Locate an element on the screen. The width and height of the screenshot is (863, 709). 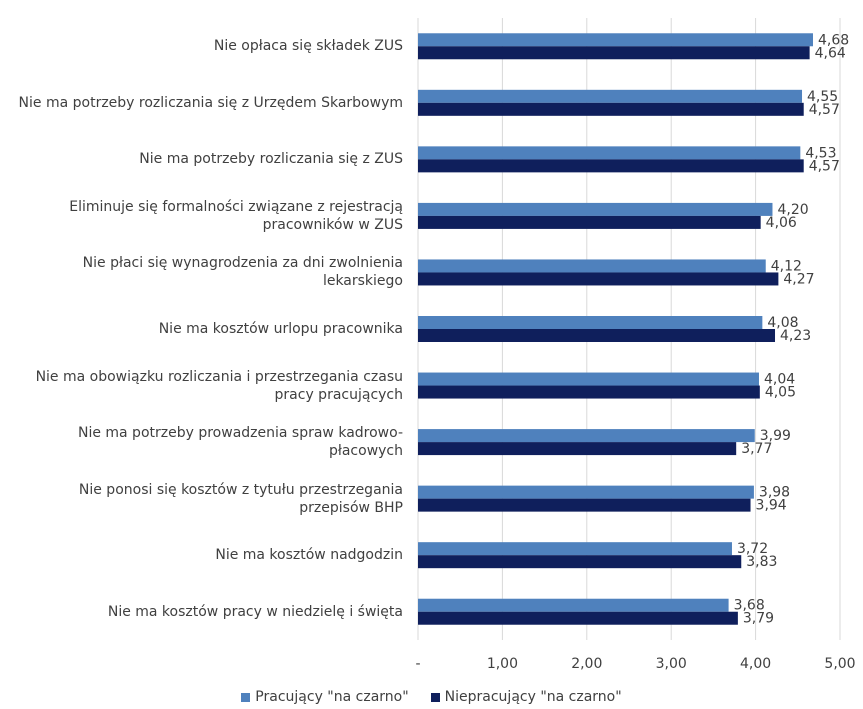
category-label-8-line-1: przepisów BHP is located at coordinates (351, 507).